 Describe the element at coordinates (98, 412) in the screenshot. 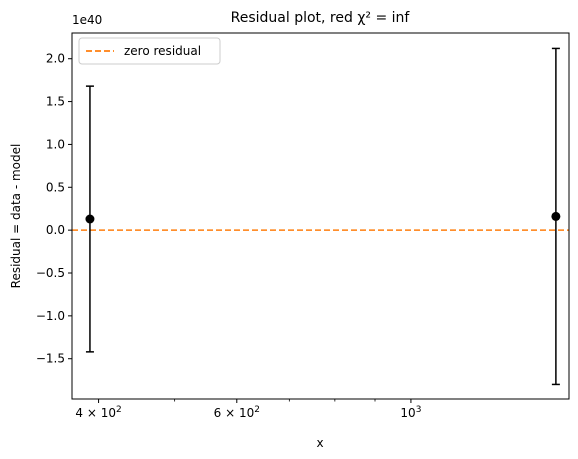

I see `x-tick-label: 4 × 102` at that location.